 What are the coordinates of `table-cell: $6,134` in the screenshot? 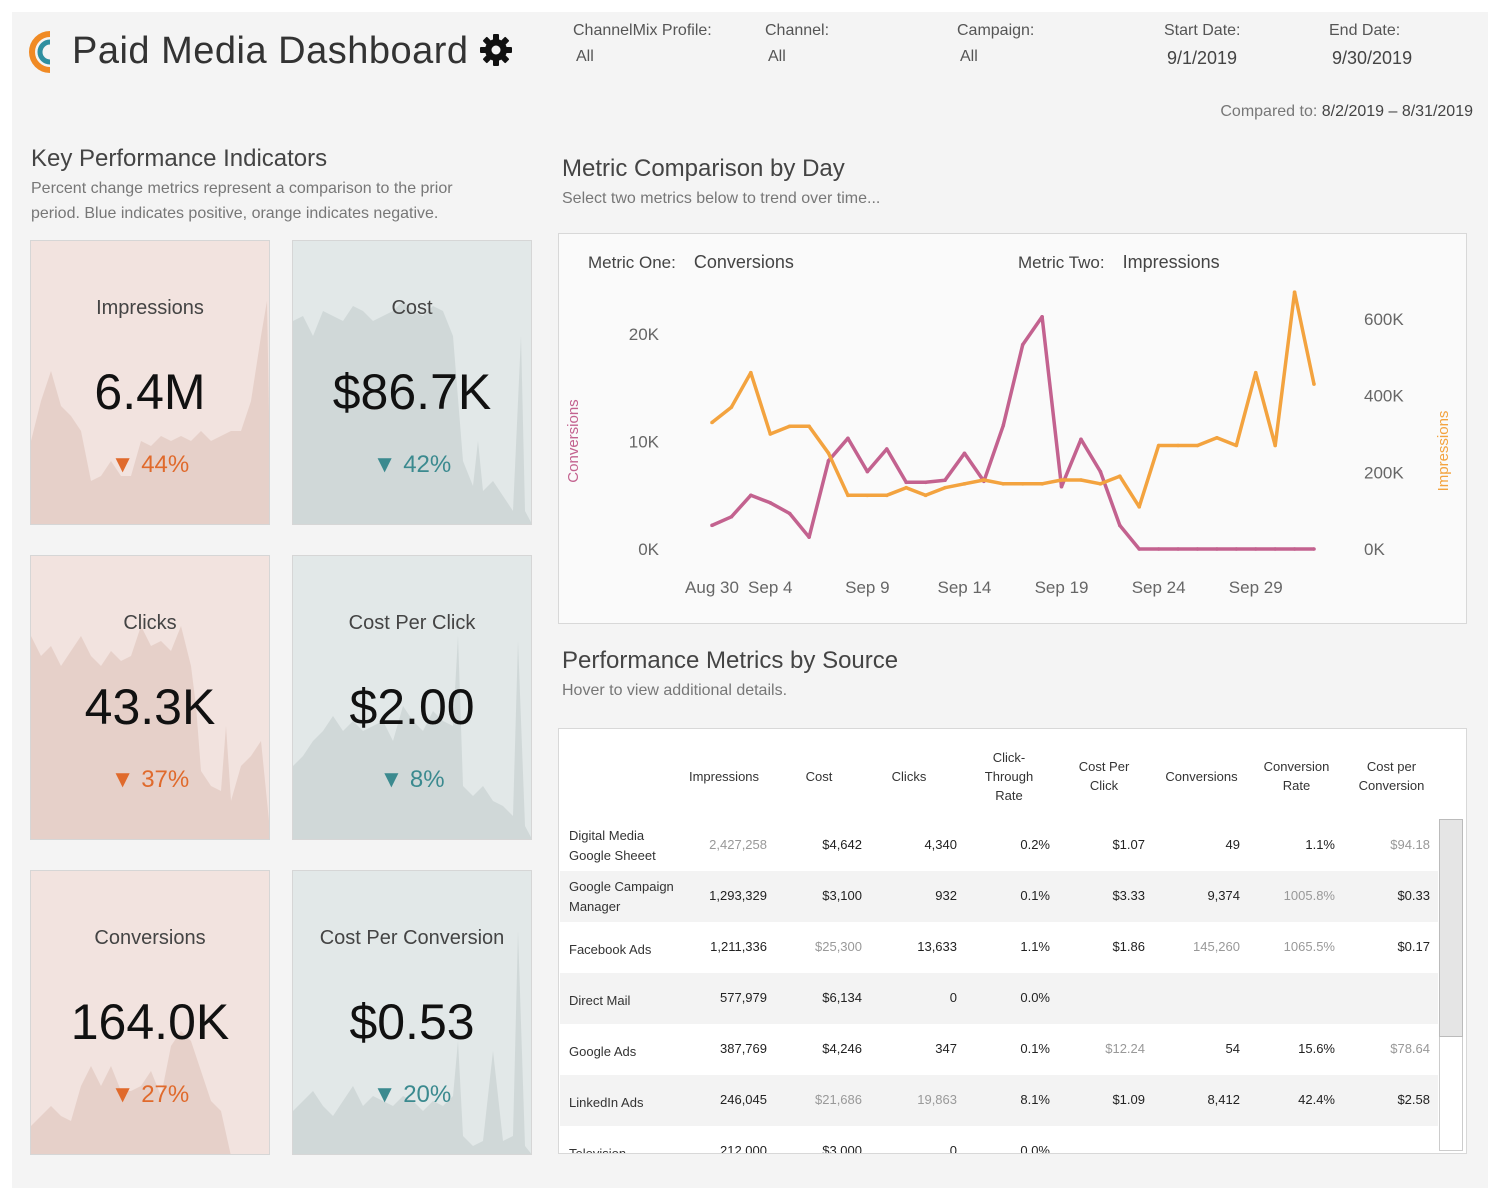 It's located at (842, 997).